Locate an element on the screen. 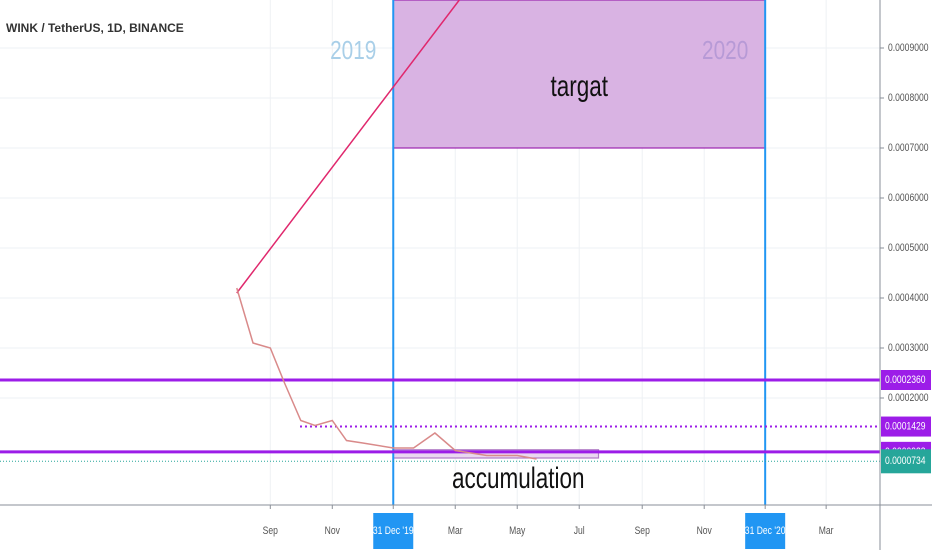  level-label: 0.0002360 is located at coordinates (905, 380).